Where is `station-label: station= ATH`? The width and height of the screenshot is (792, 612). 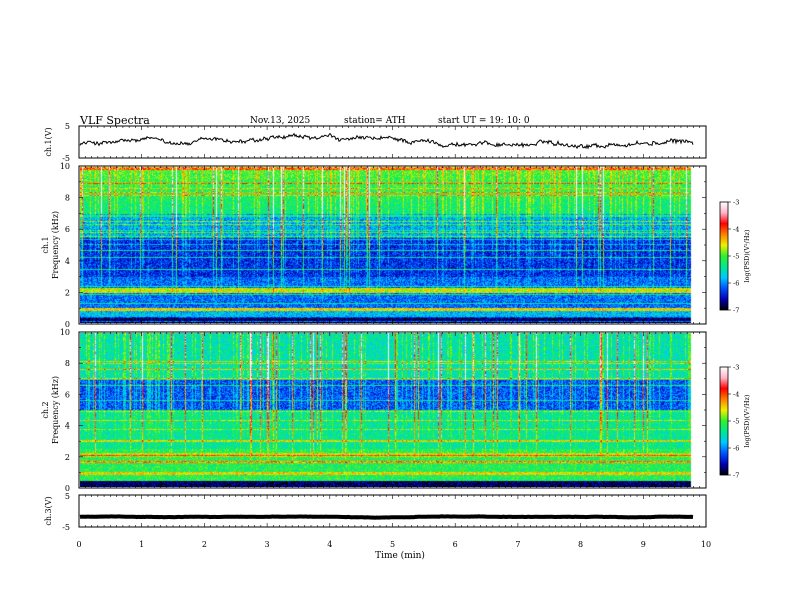 station-label: station= ATH is located at coordinates (375, 121).